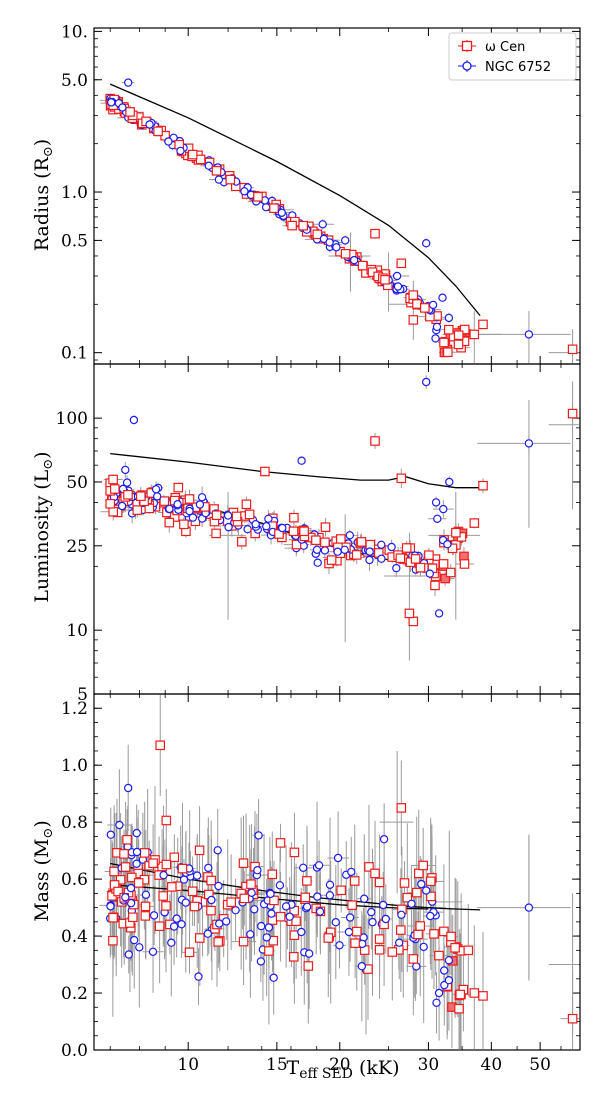 The width and height of the screenshot is (600, 1100). What do you see at coordinates (505, 47) in the screenshot?
I see `legend-omega-label: ω Cen` at bounding box center [505, 47].